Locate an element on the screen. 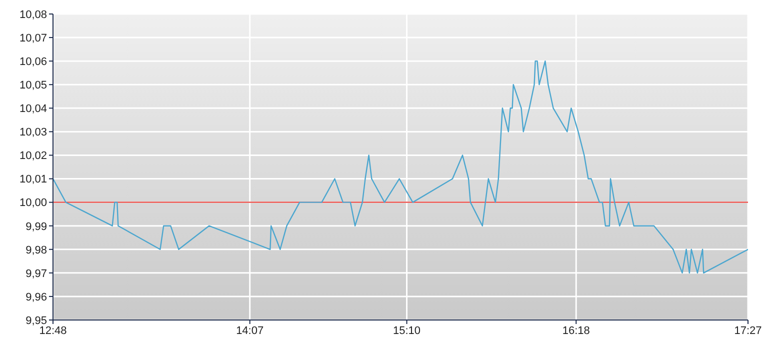 This screenshot has width=780, height=350. y-tick-label: 10,04 is located at coordinates (33, 109).